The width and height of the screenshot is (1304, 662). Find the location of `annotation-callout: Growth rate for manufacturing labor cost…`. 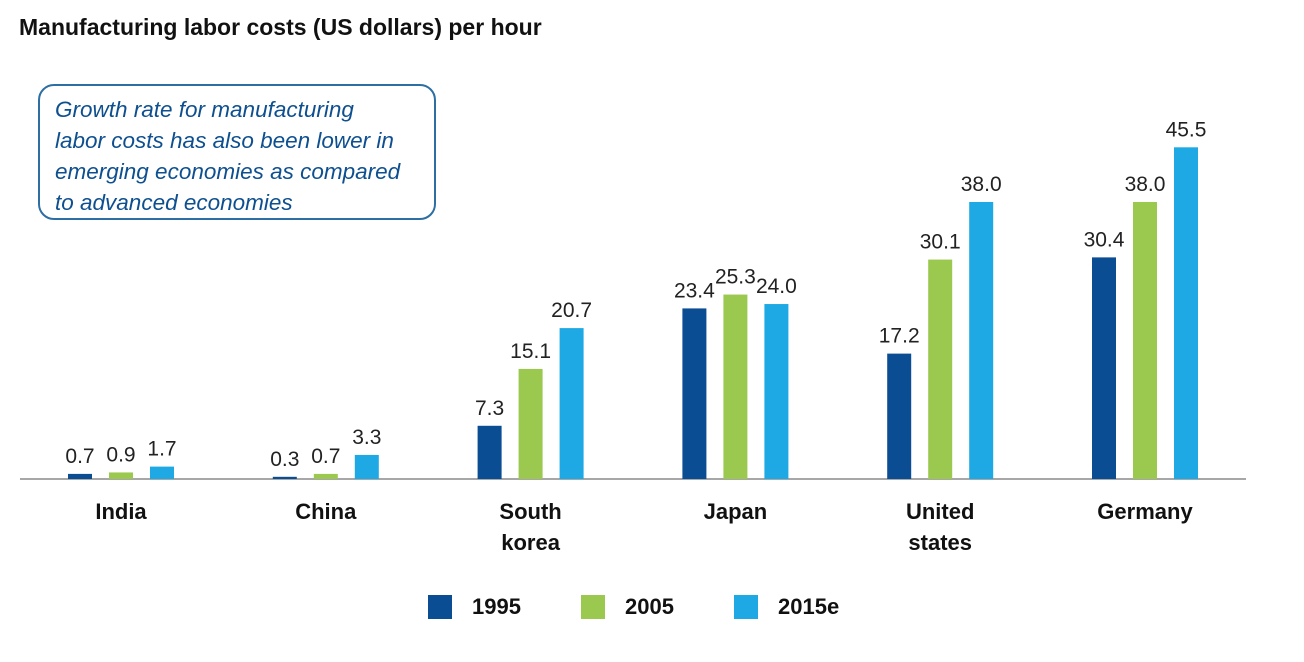

annotation-callout: Growth rate for manufacturing labor cost… is located at coordinates (237, 152).